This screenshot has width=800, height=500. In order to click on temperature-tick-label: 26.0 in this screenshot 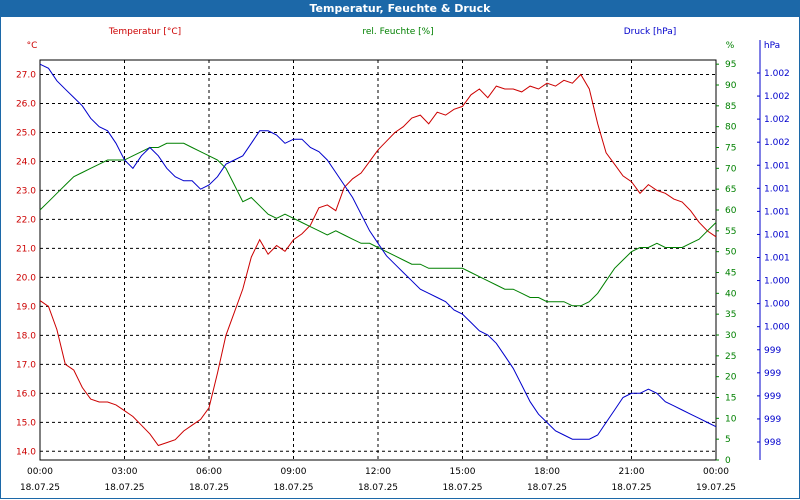, I will do `click(26, 104)`.